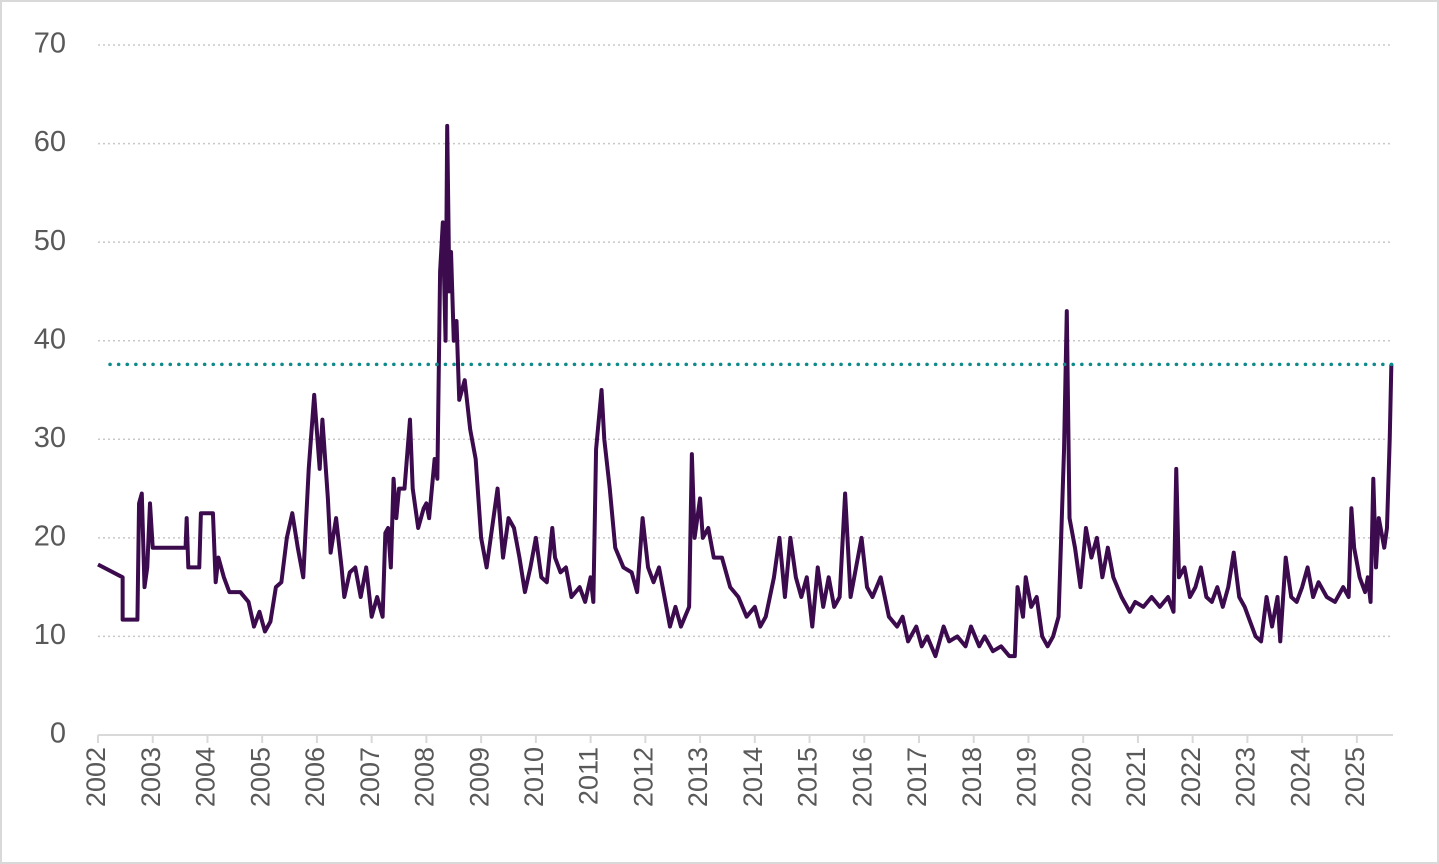 The height and width of the screenshot is (864, 1439). Describe the element at coordinates (50, 241) in the screenshot. I see `y-tick-label: 50` at that location.